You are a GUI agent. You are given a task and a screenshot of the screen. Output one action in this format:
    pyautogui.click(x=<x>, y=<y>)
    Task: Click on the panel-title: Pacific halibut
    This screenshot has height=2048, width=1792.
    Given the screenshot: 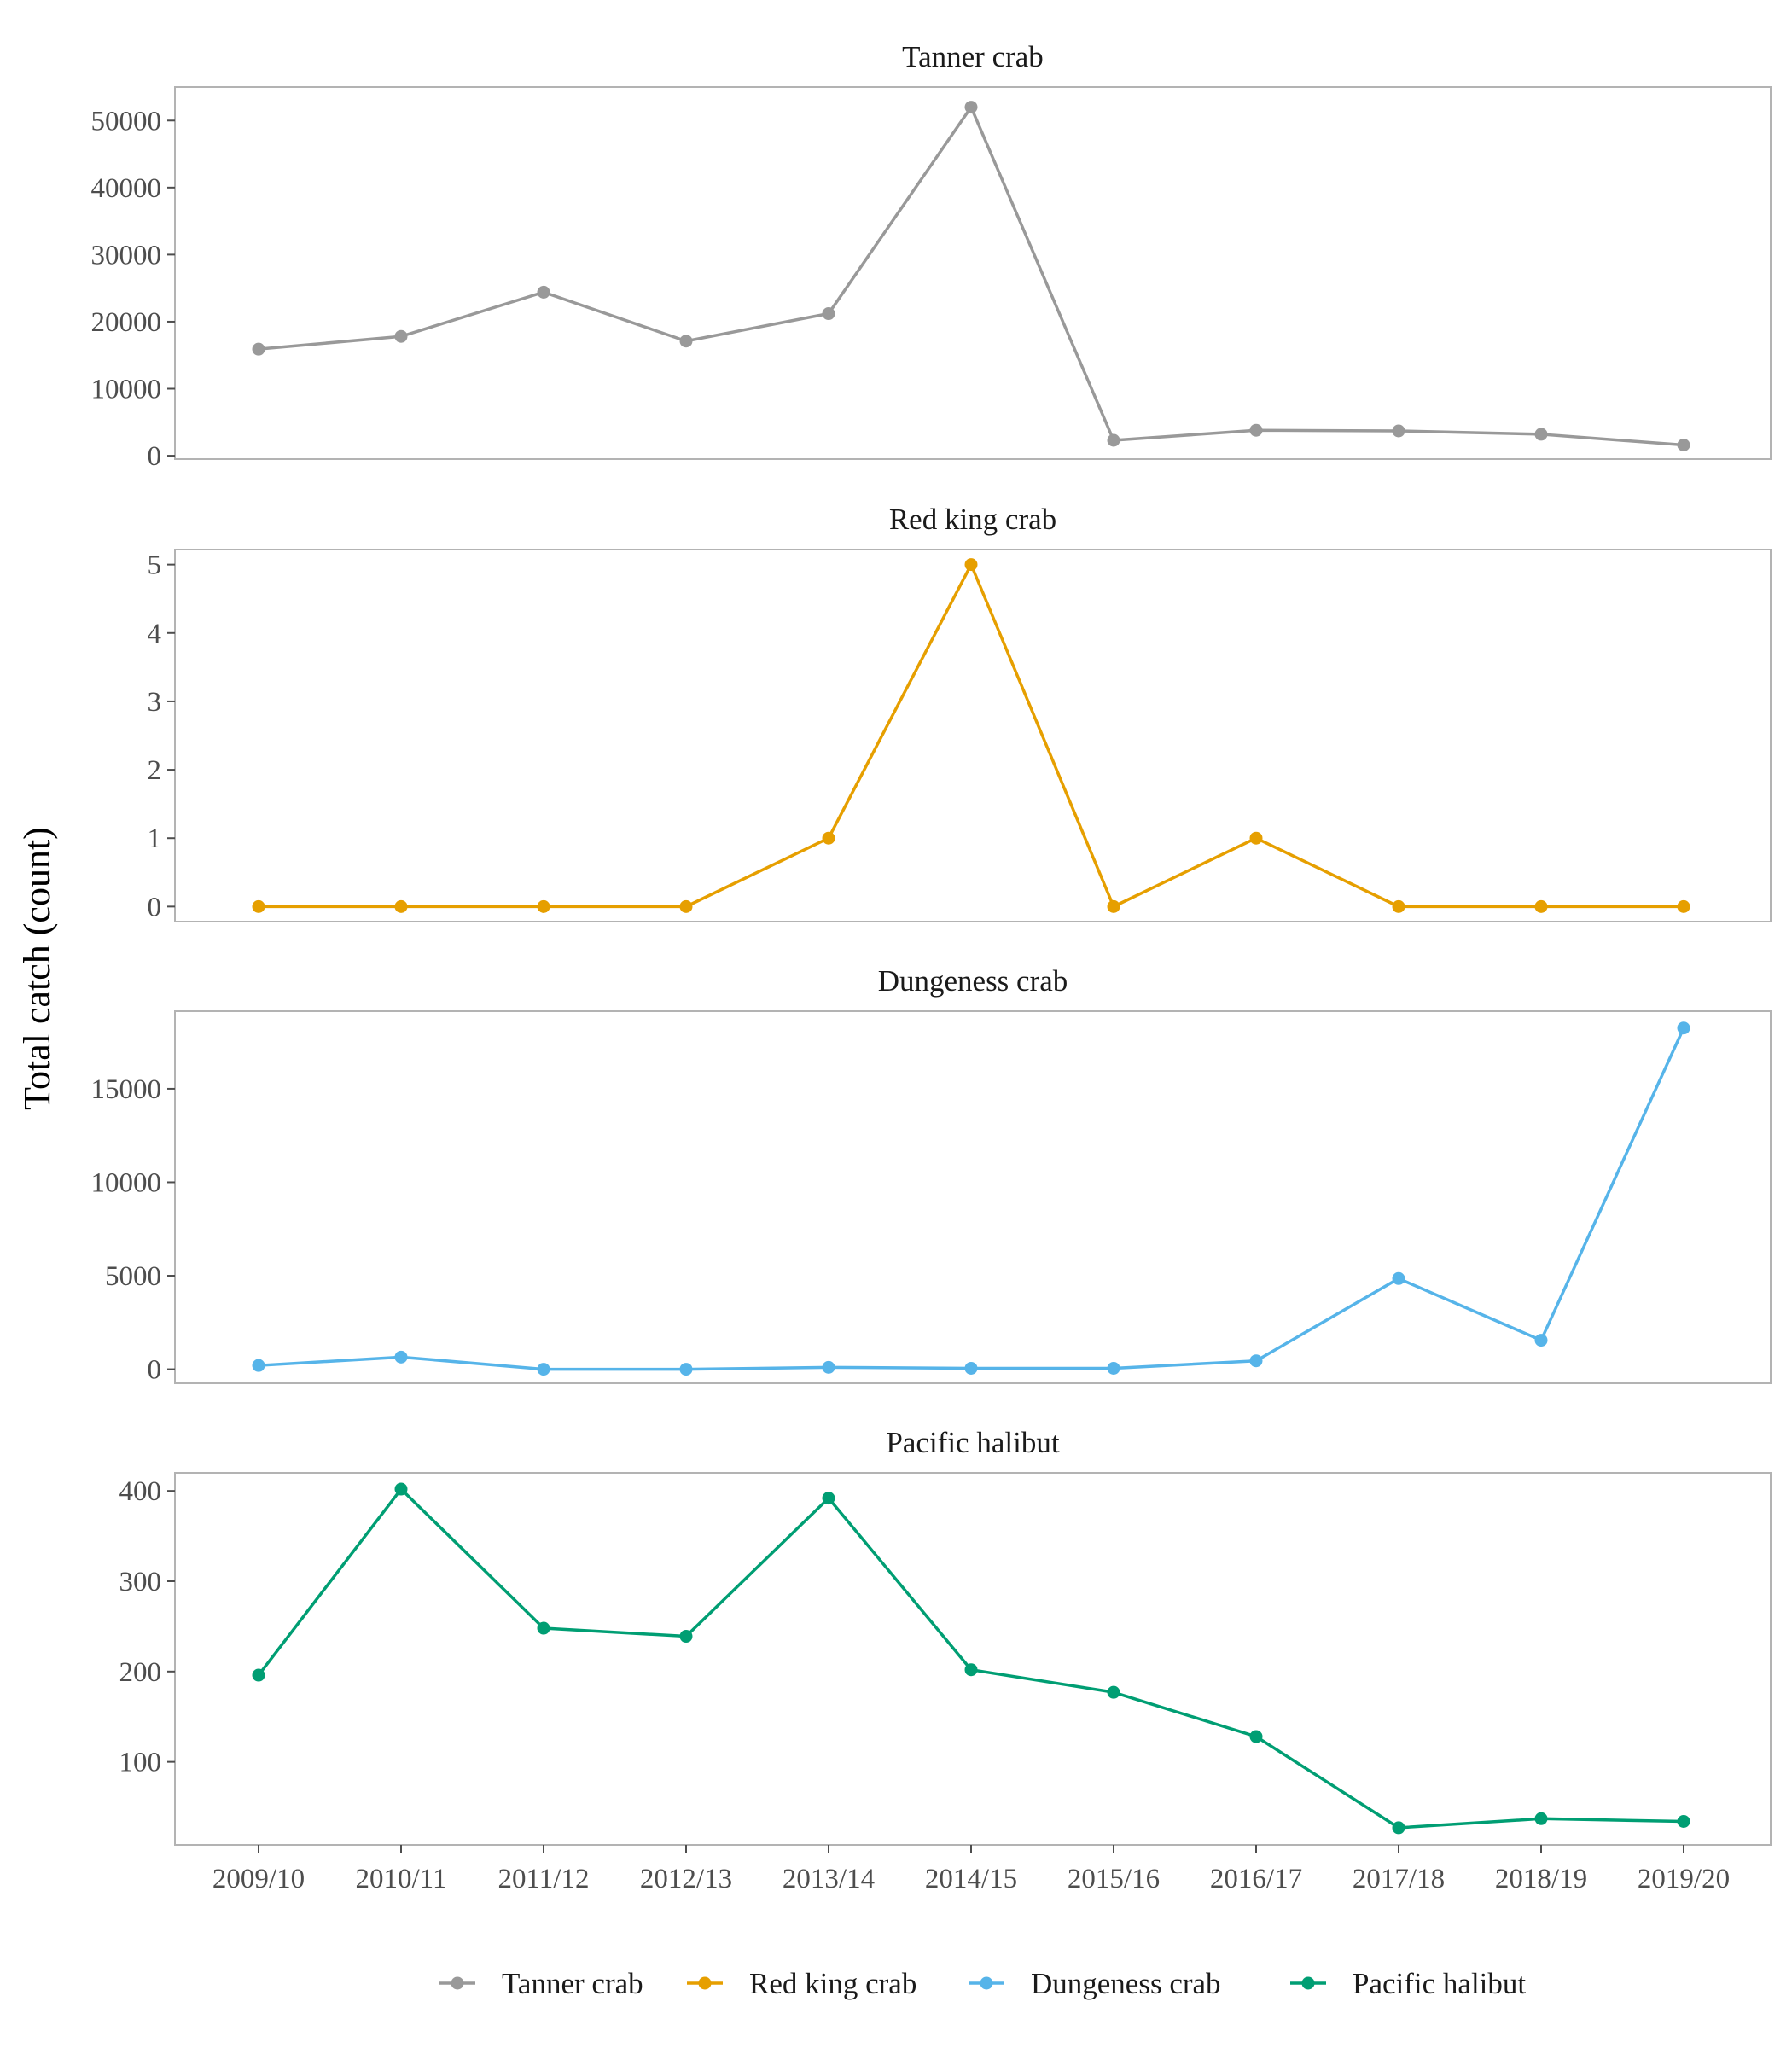 What is the action you would take?
    pyautogui.click(x=973, y=1442)
    